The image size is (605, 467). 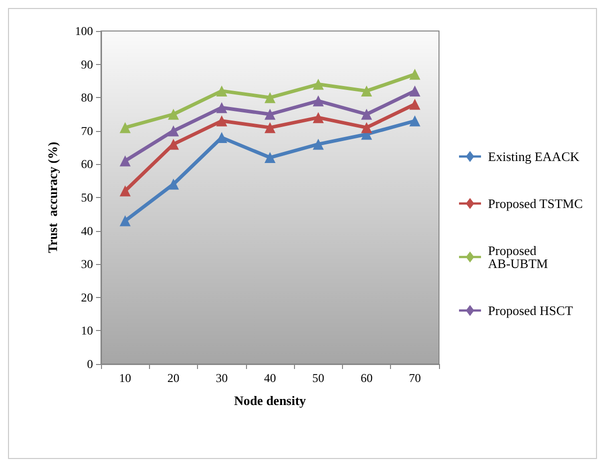 What do you see at coordinates (87, 264) in the screenshot?
I see `y-tick-label: 30` at bounding box center [87, 264].